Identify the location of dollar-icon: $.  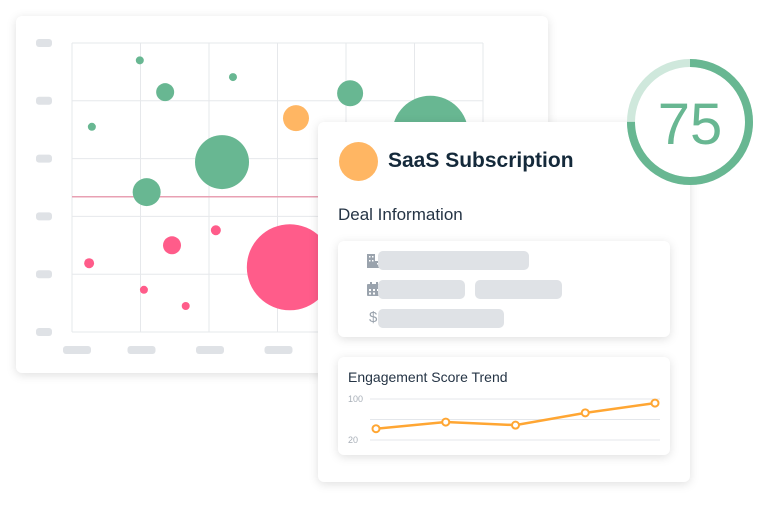
(373, 317).